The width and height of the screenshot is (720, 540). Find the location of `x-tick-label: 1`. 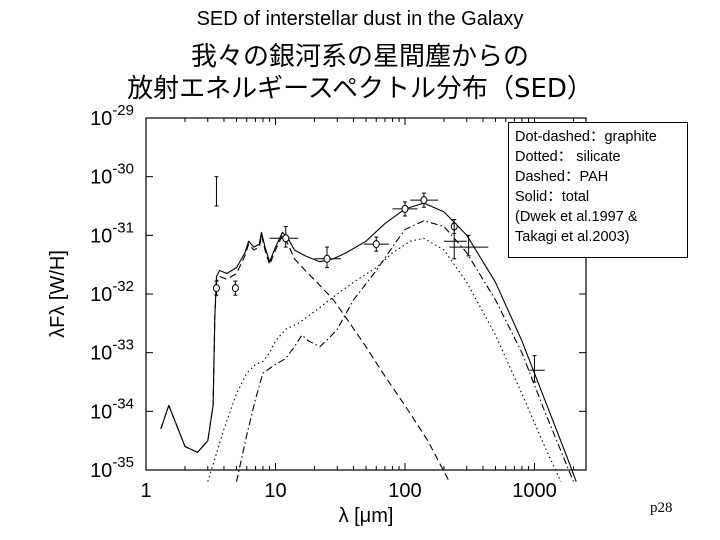

x-tick-label: 1 is located at coordinates (145, 491).